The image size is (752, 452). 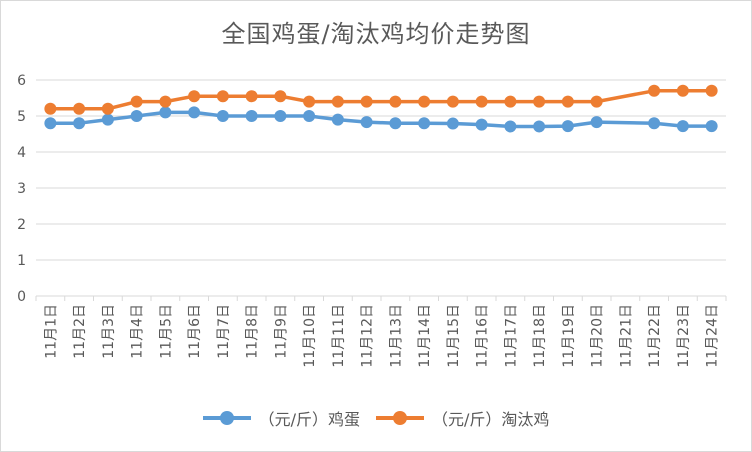 I want to click on y-tick-label: 2, so click(x=21, y=225).